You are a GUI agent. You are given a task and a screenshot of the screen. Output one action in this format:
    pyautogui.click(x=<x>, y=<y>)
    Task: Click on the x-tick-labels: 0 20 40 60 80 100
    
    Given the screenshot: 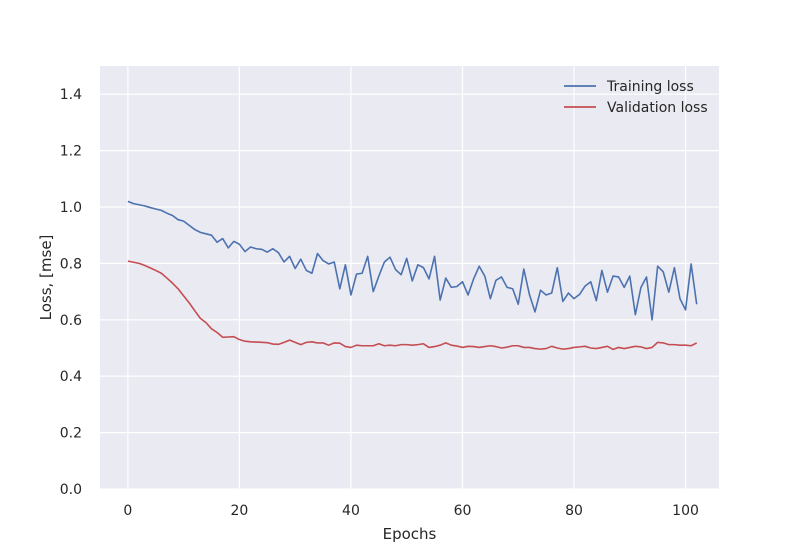 What is the action you would take?
    pyautogui.click(x=410, y=511)
    